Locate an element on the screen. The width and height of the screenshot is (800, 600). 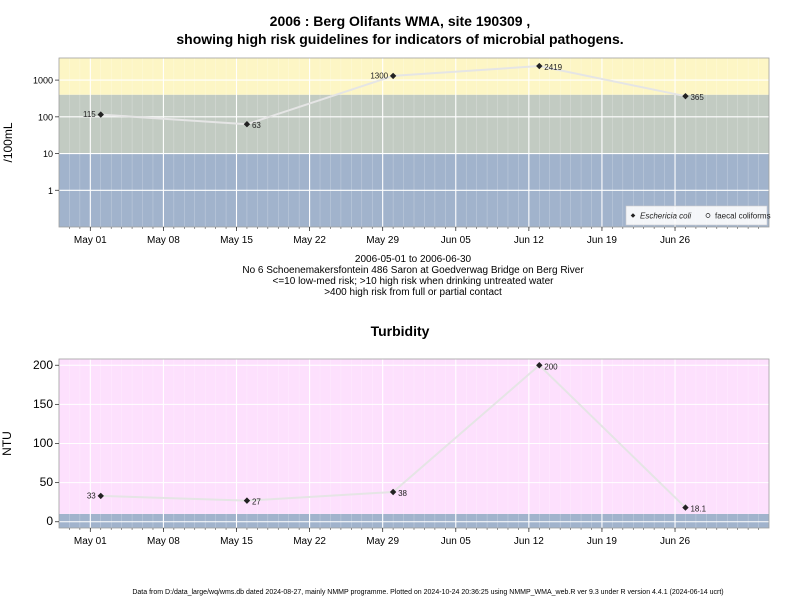
c1-x-tick-label-5: Jun 05 is located at coordinates (456, 240).